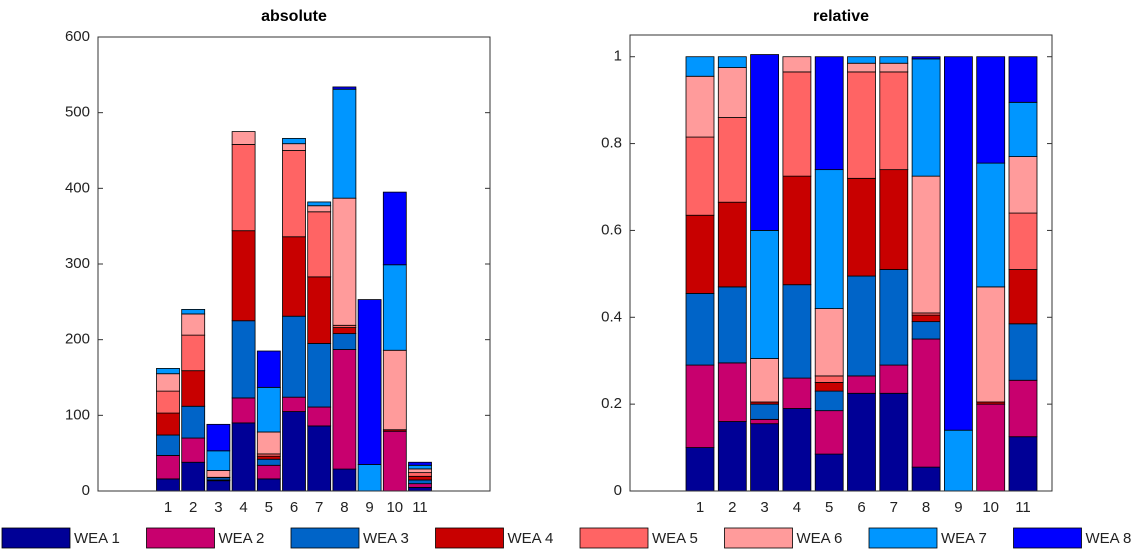  I want to click on chart-title: relative, so click(841, 16).